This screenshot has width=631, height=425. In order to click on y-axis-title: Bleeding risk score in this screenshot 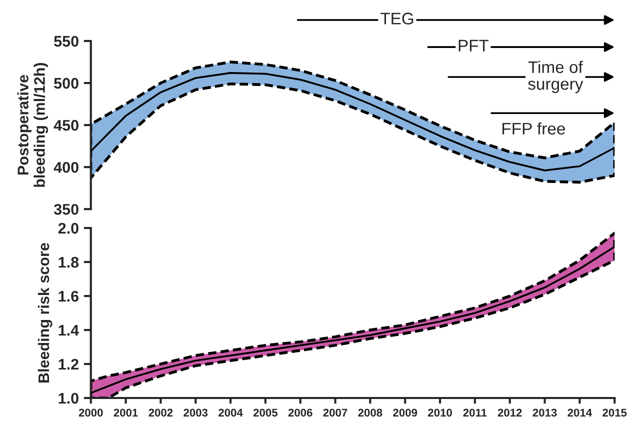, I will do `click(45, 312)`.